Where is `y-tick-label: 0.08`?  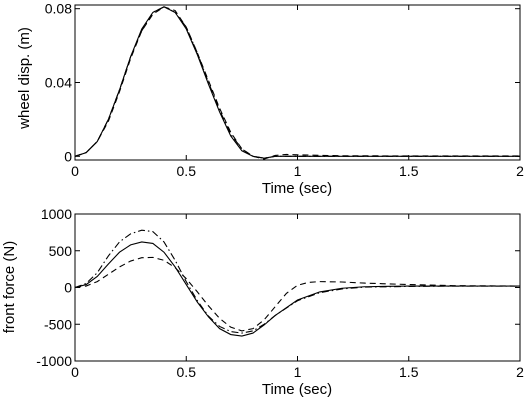
y-tick-label: 0.08 is located at coordinates (58, 9).